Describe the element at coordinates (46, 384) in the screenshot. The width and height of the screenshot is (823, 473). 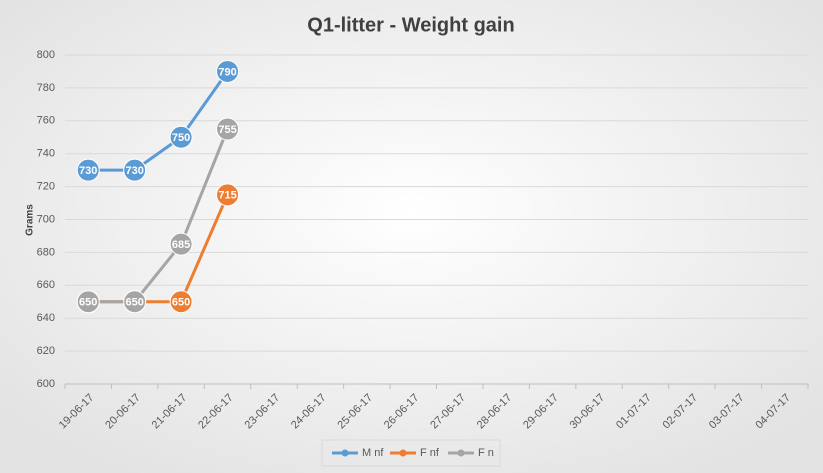
I see `y-tick-label: 600` at that location.